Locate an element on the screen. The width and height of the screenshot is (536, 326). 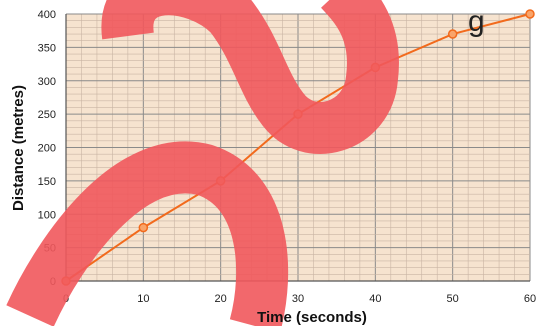
y-tick-label: 350 is located at coordinates (47, 48).